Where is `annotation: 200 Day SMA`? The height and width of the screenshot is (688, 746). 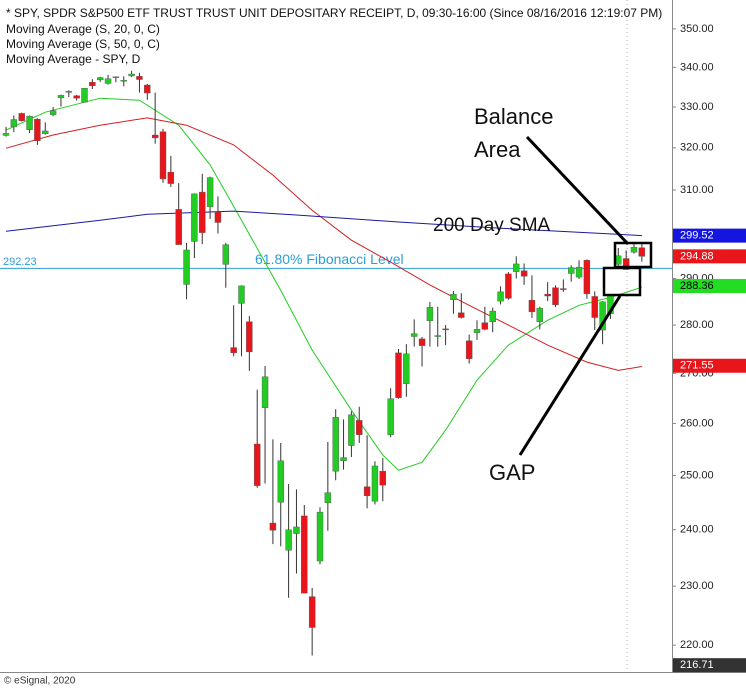 annotation: 200 Day SMA is located at coordinates (492, 225).